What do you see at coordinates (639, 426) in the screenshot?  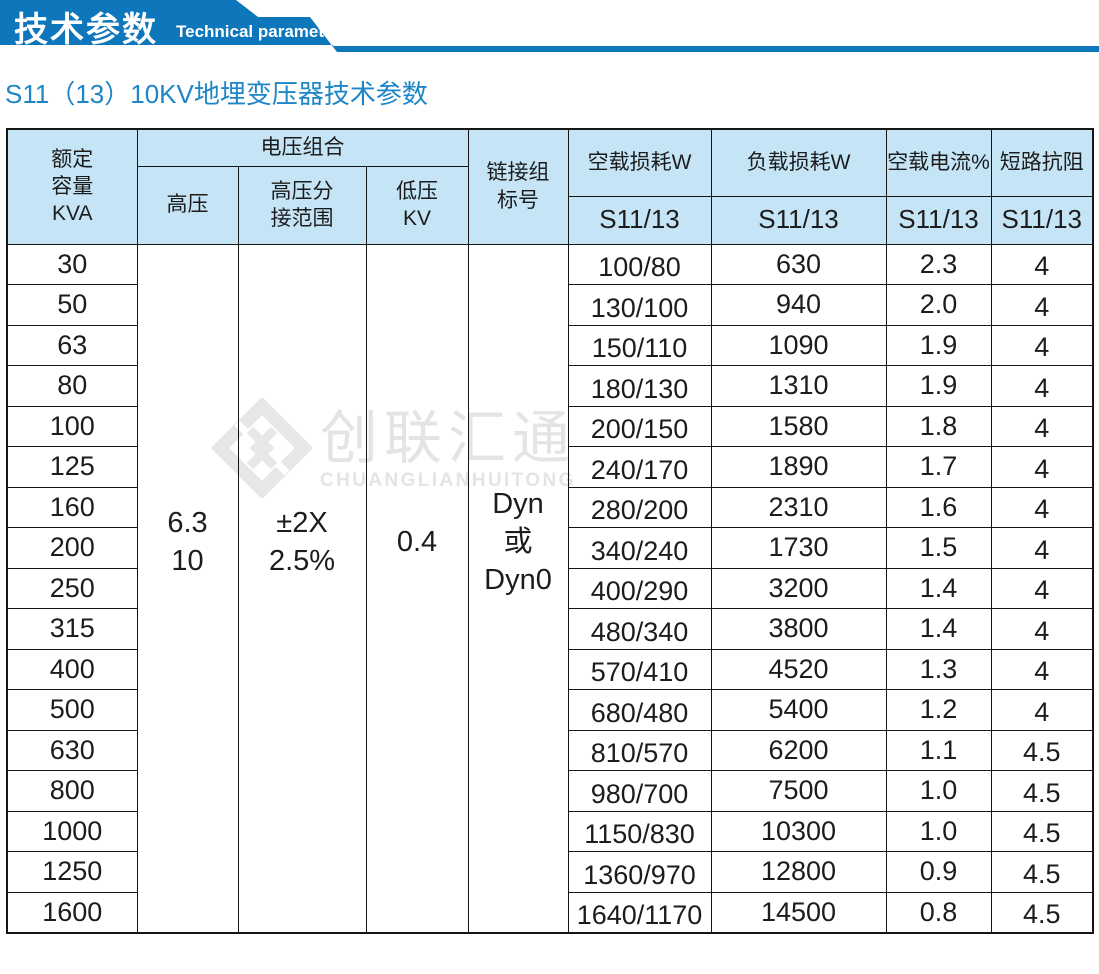 I see `cell-no-load-loss: 200/150` at bounding box center [639, 426].